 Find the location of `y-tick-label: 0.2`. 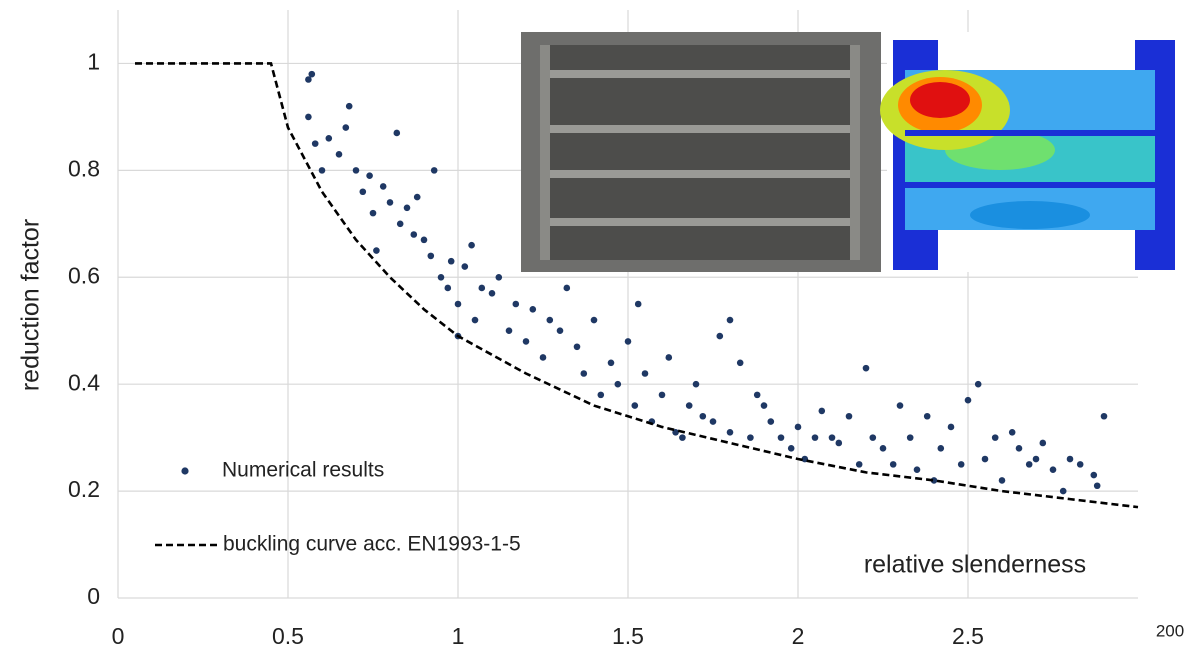

y-tick-label: 0.2 is located at coordinates (84, 489).